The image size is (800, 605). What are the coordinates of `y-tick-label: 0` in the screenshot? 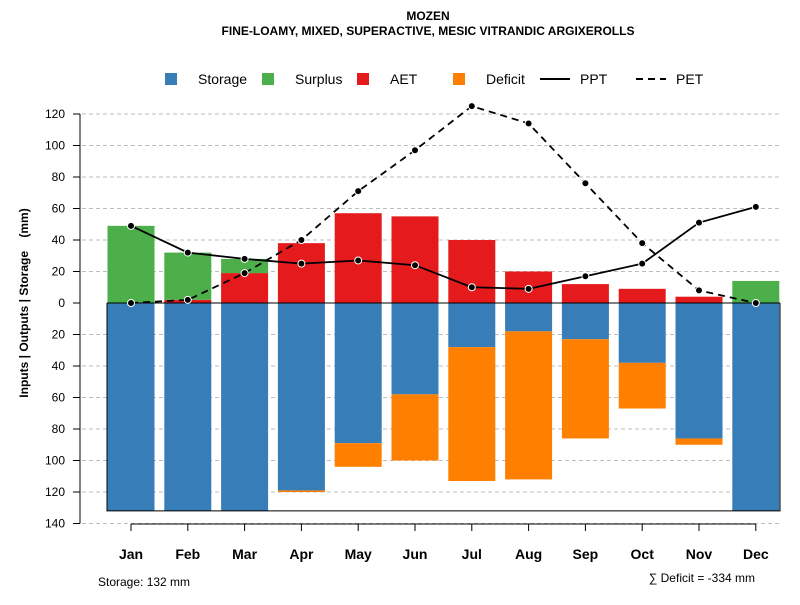 It's located at (61, 303).